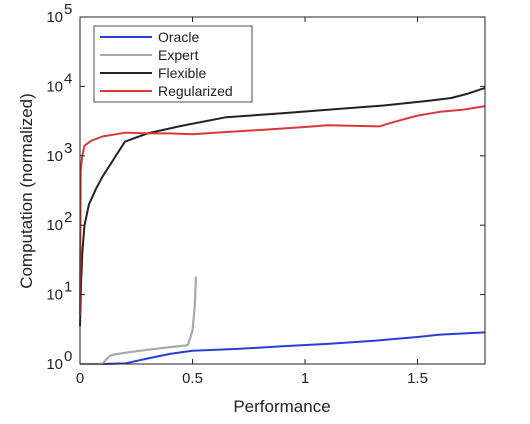 The image size is (530, 424). Describe the element at coordinates (68, 78) in the screenshot. I see `y-tick-exponent: 4` at that location.